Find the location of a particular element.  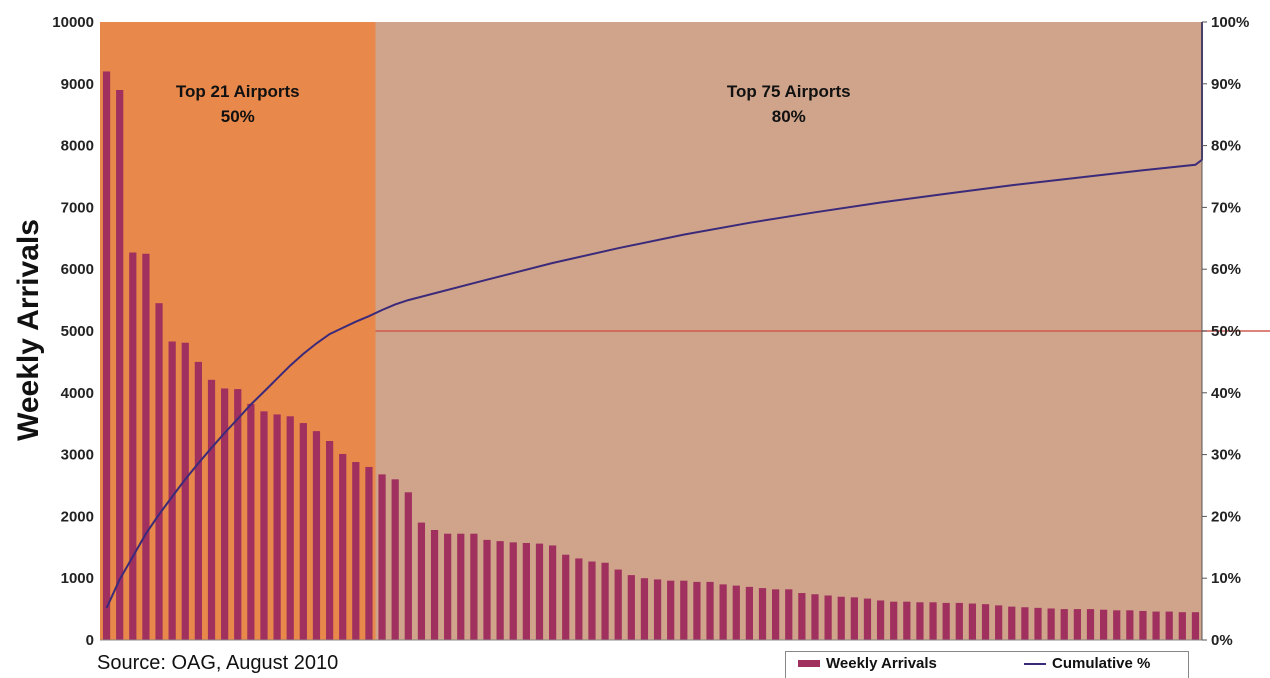

legend-item-cumulative: Cumulative % is located at coordinates (1087, 663).